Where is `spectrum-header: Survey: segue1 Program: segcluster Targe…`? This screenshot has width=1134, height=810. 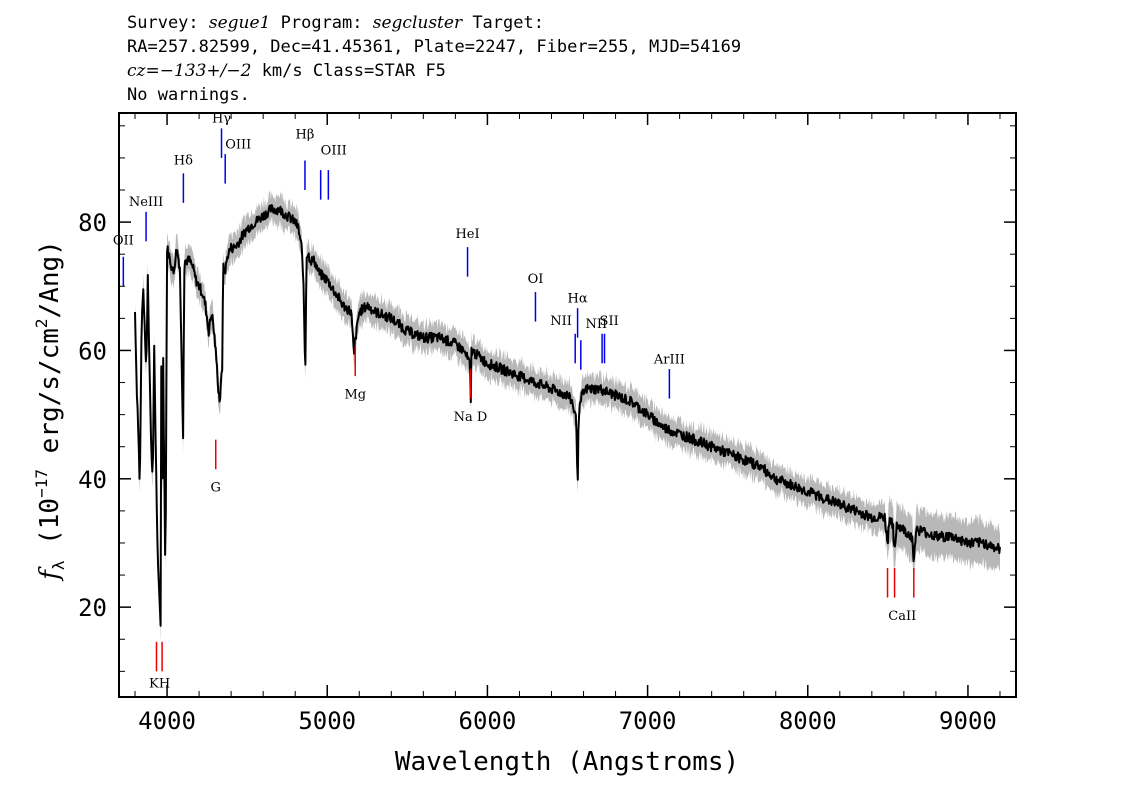 spectrum-header: Survey: segue1 Program: segcluster Targe… is located at coordinates (434, 59).